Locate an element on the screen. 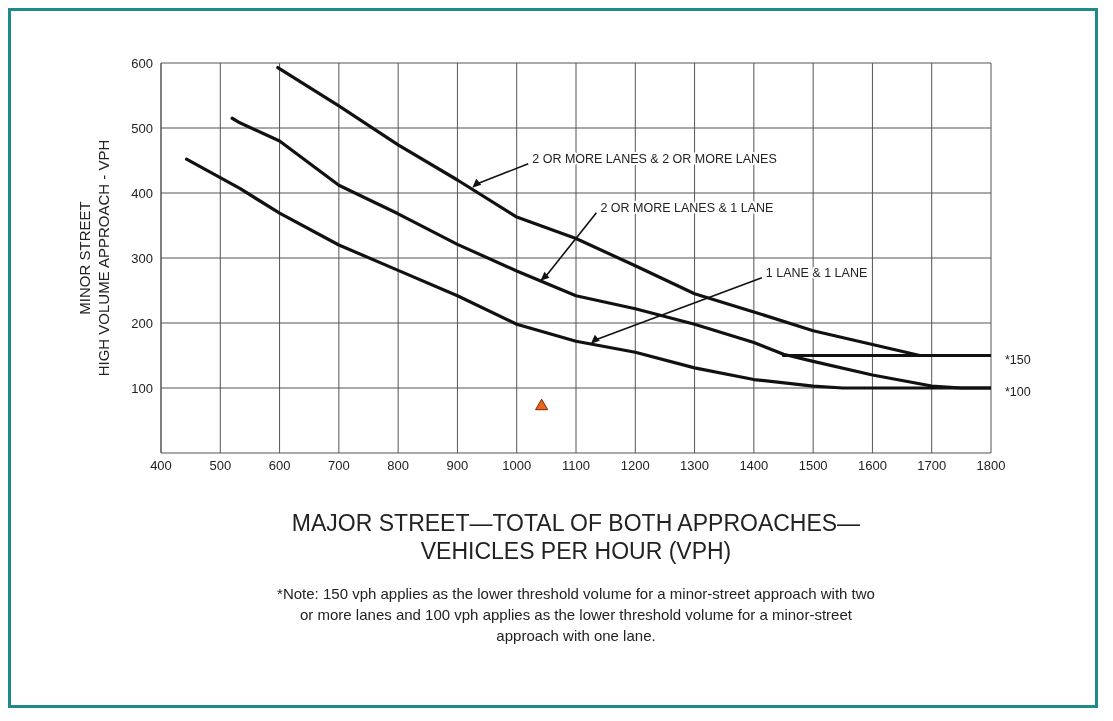  x-tick-label: 1500 is located at coordinates (813, 466).